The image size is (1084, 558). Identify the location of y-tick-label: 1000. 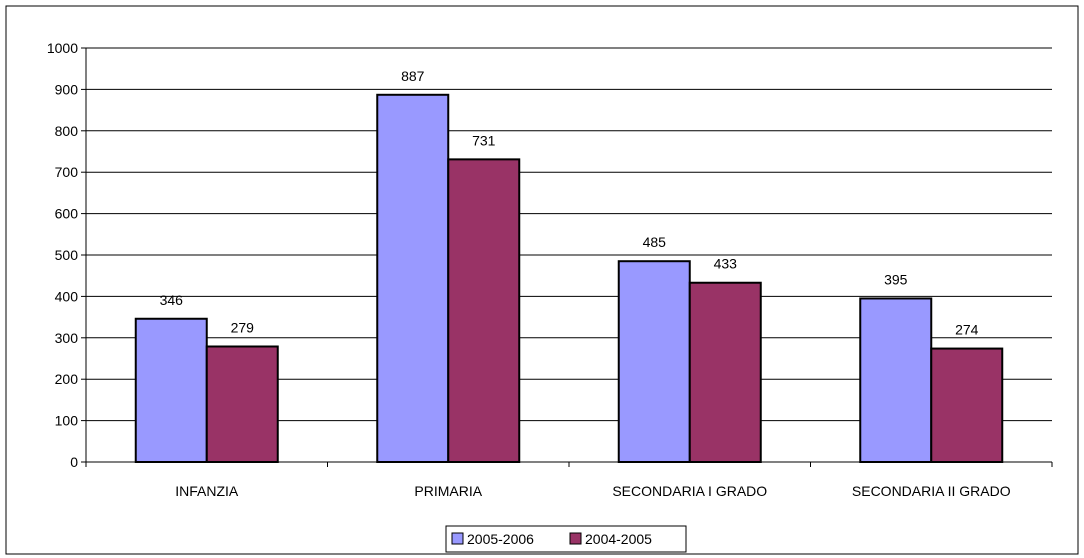
(62, 48).